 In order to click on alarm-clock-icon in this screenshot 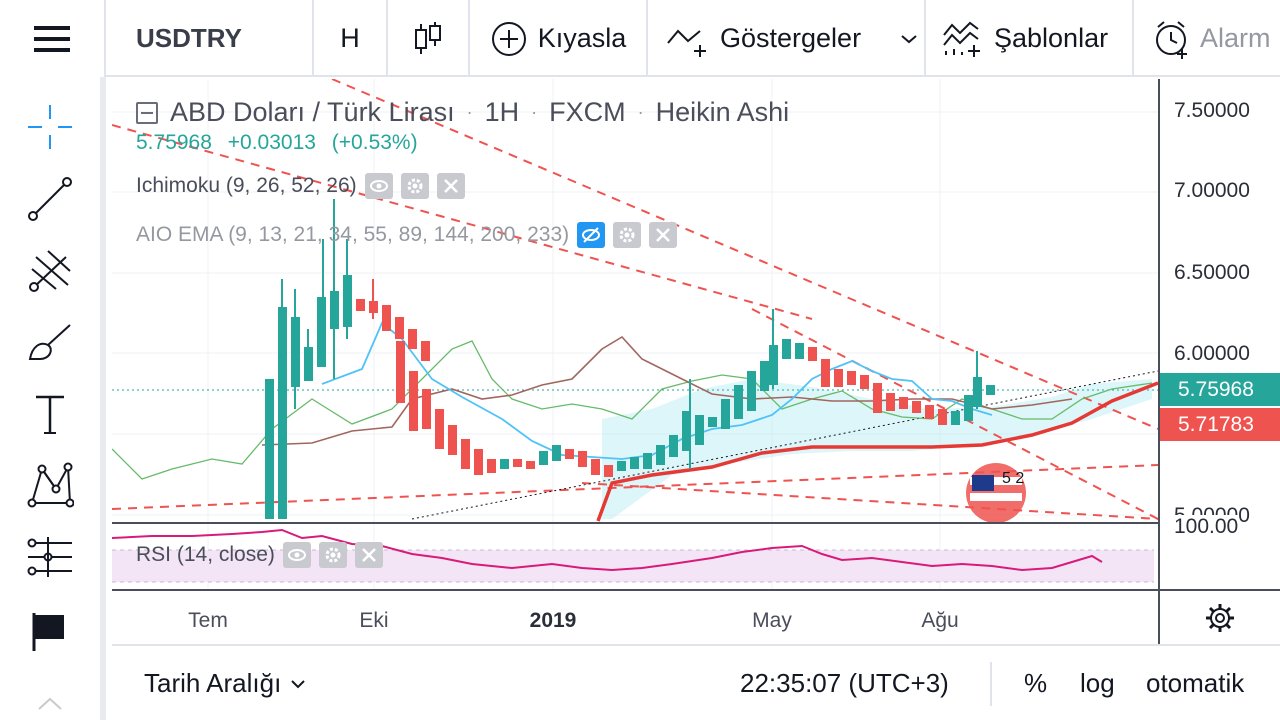, I will do `click(1171, 39)`.